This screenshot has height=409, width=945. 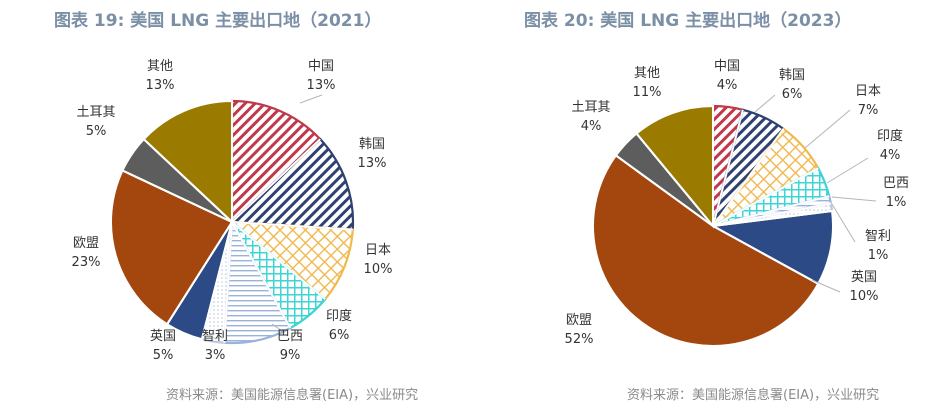 What do you see at coordinates (792, 94) in the screenshot?
I see `slice-value-korea: 6%` at bounding box center [792, 94].